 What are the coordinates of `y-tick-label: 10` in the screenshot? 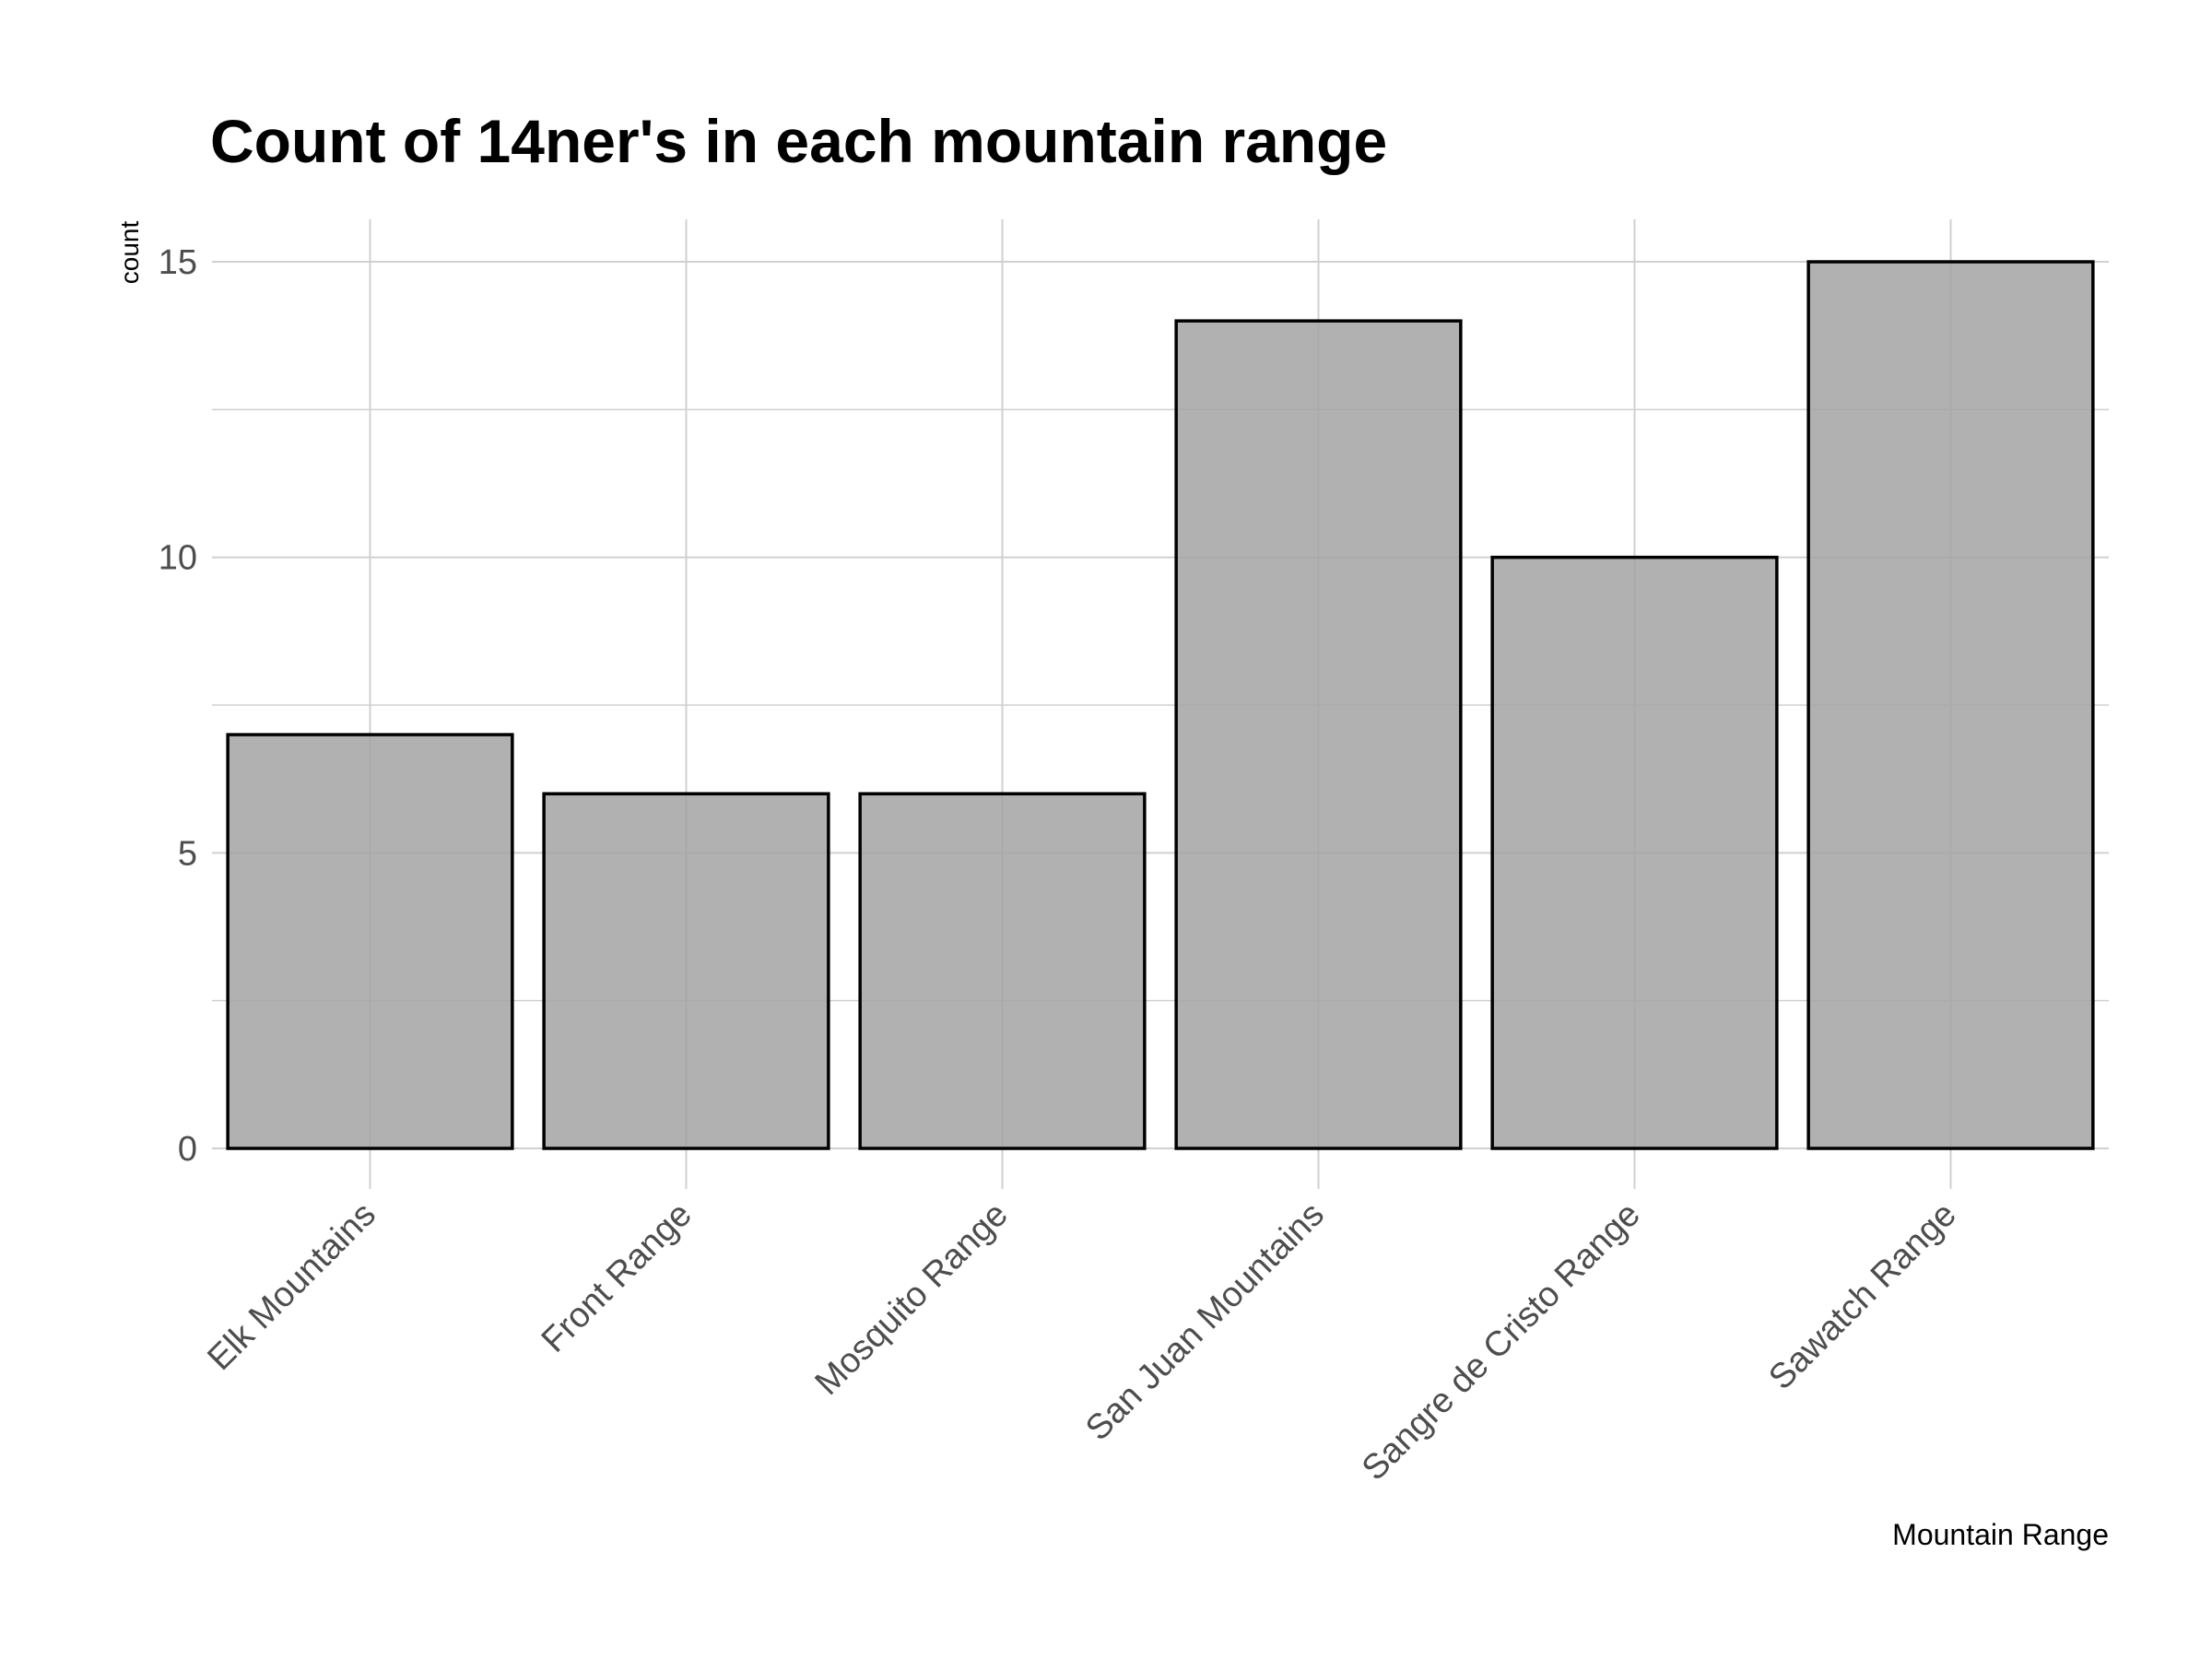 It's located at (178, 558).